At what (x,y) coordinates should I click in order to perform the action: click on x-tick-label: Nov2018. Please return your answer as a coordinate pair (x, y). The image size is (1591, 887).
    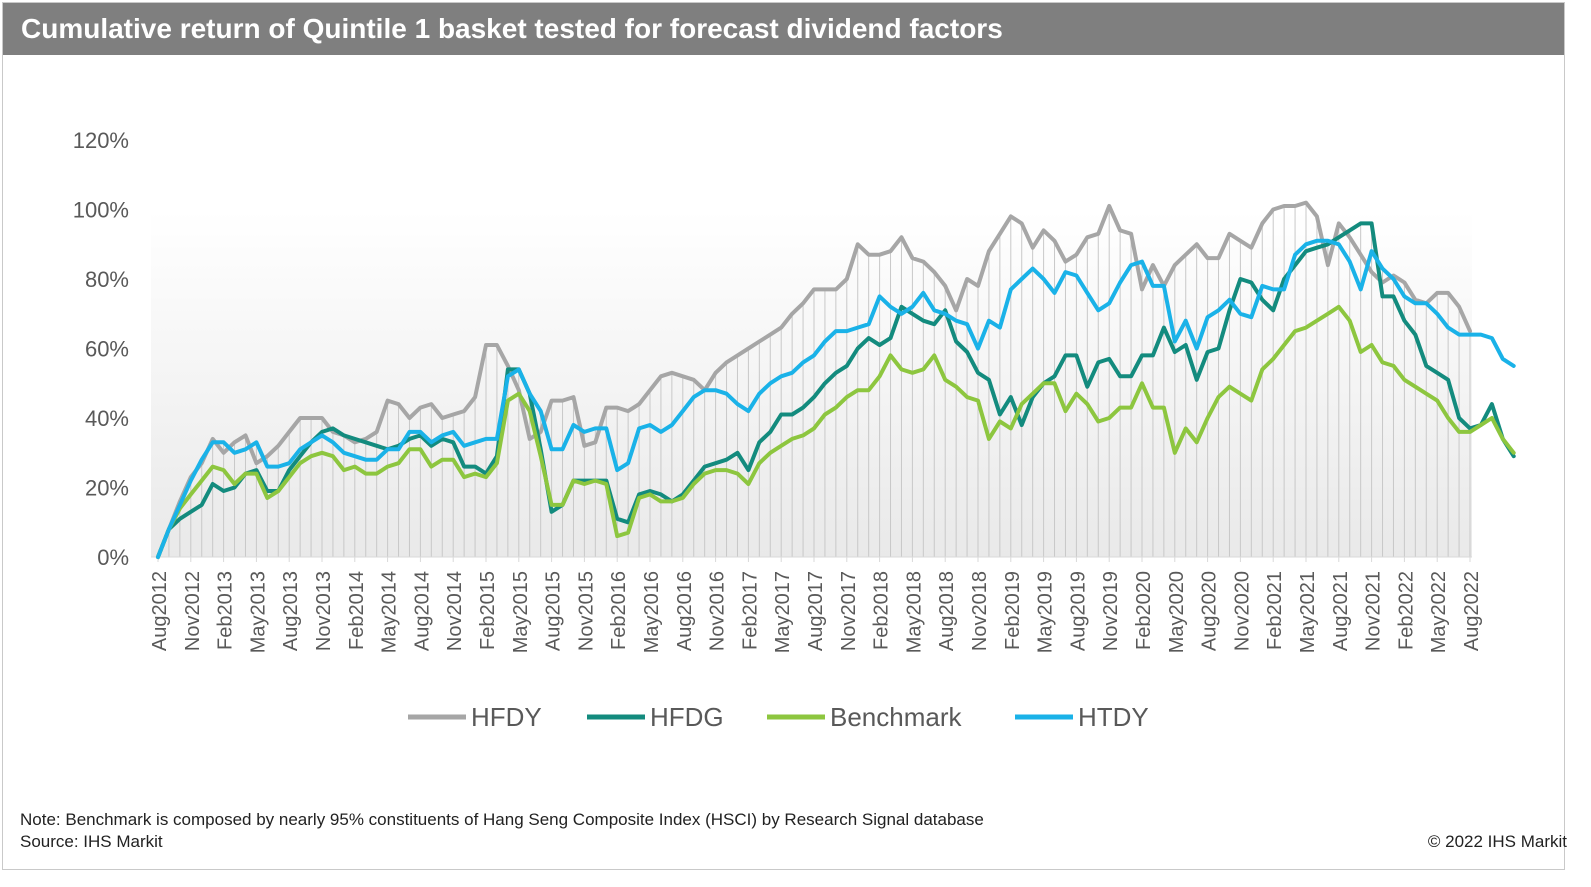
    Looking at the image, I should click on (980, 611).